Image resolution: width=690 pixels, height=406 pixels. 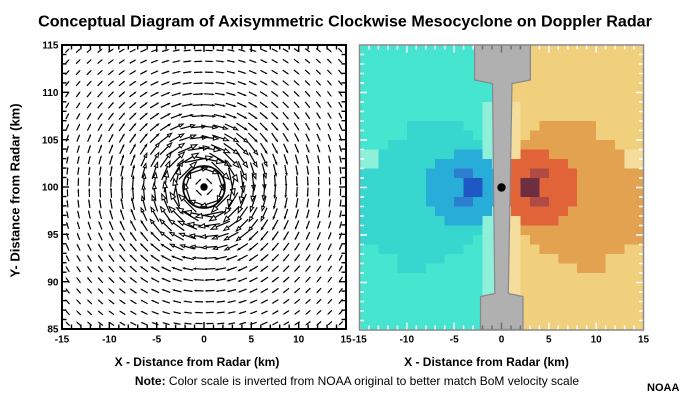 I want to click on svg-text: 115, so click(x=50, y=46).